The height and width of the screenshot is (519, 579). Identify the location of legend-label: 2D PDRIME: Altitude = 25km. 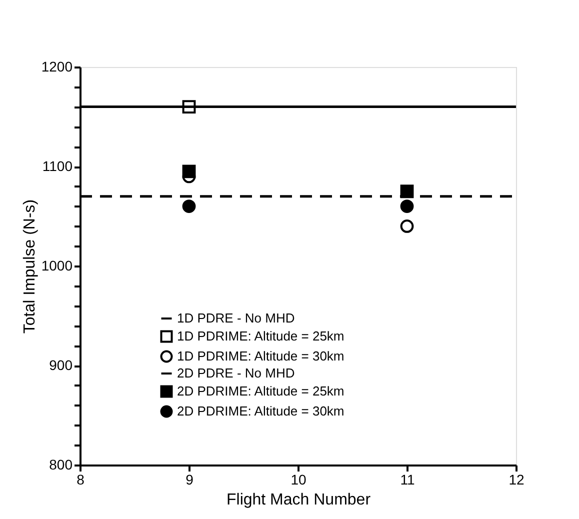
(260, 391).